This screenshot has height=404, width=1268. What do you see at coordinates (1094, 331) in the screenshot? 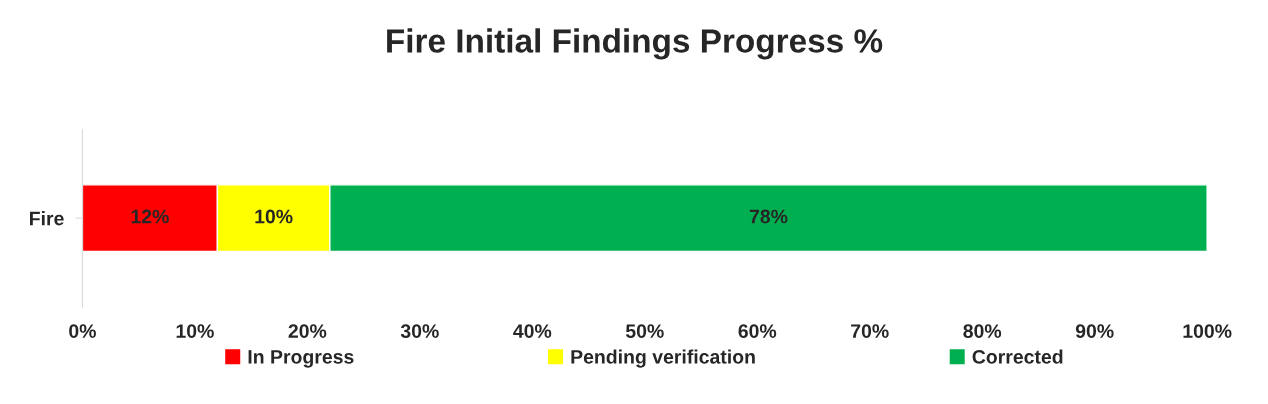
I see `x-tick-label: 90%` at bounding box center [1094, 331].